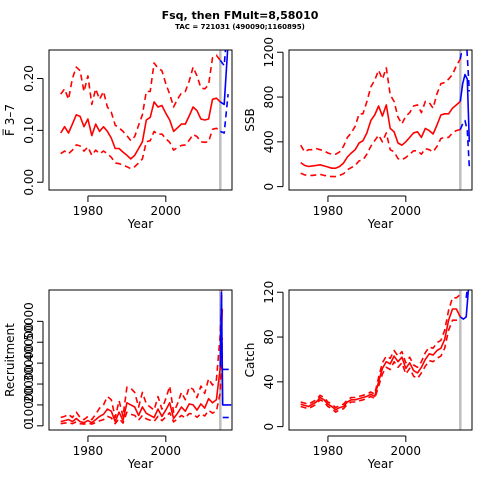 This screenshot has width=480, height=480. Describe the element at coordinates (269, 381) in the screenshot. I see `y-tick-label: 40` at that location.